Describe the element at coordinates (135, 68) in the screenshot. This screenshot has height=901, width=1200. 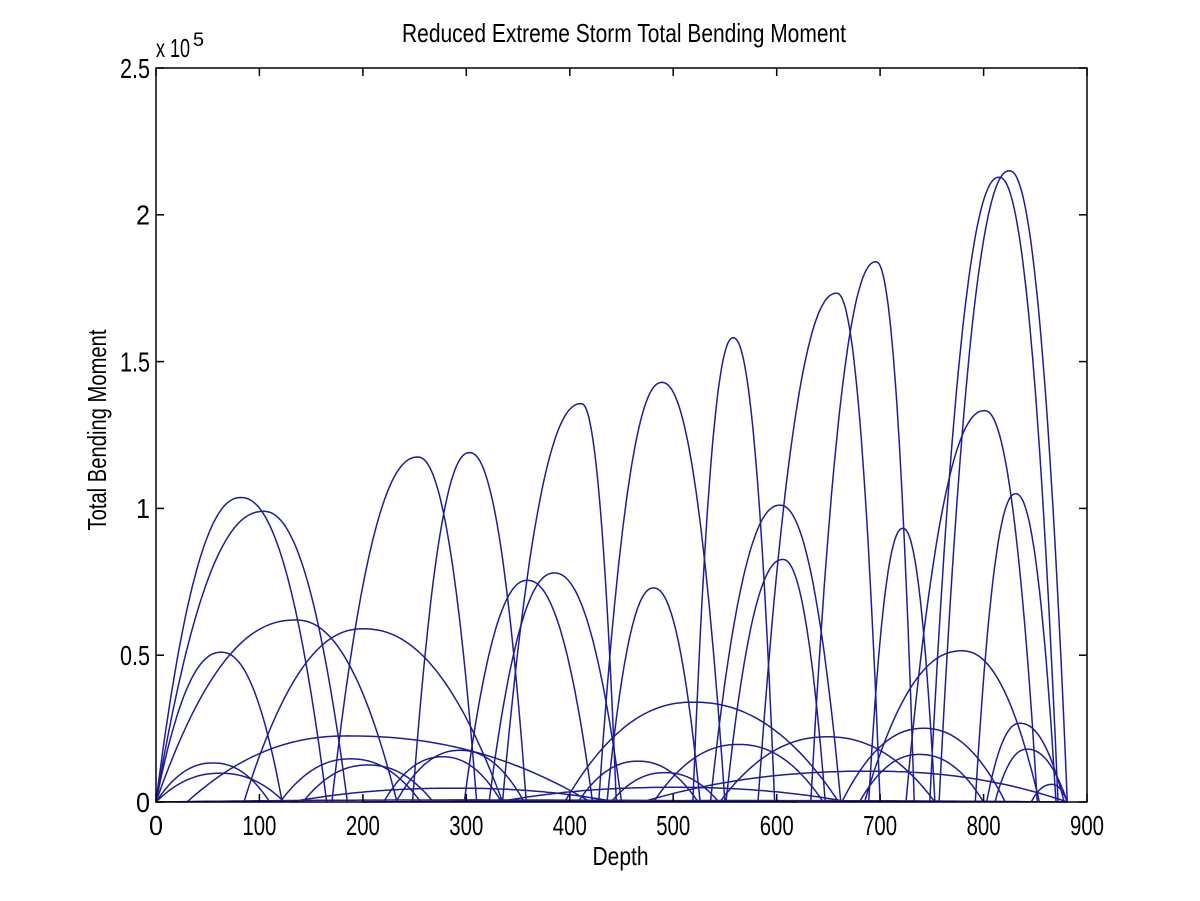
I see `svg-text: 2.5` at that location.